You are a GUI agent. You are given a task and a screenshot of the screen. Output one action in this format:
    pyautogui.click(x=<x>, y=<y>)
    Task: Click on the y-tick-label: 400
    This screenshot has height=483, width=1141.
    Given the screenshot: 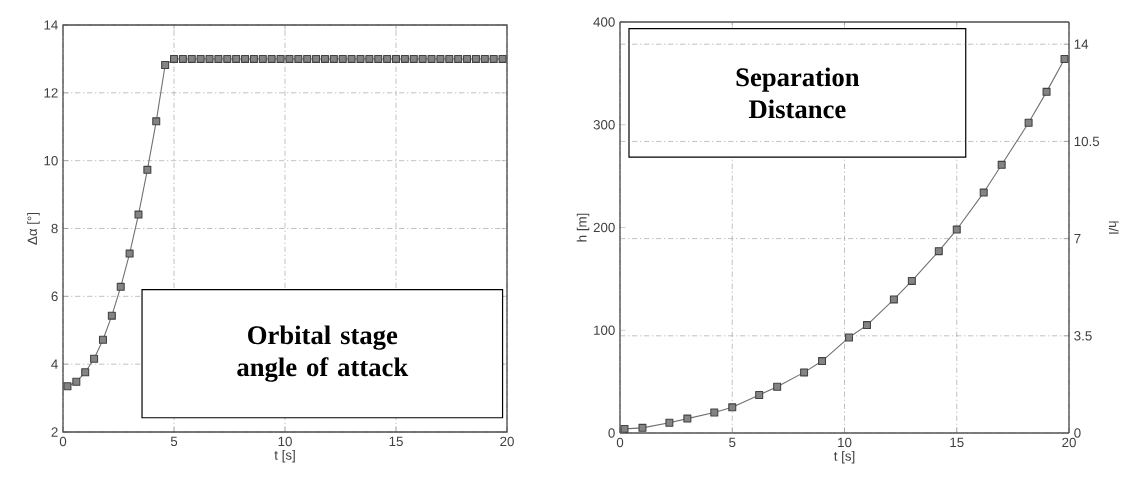 What is the action you would take?
    pyautogui.click(x=604, y=22)
    